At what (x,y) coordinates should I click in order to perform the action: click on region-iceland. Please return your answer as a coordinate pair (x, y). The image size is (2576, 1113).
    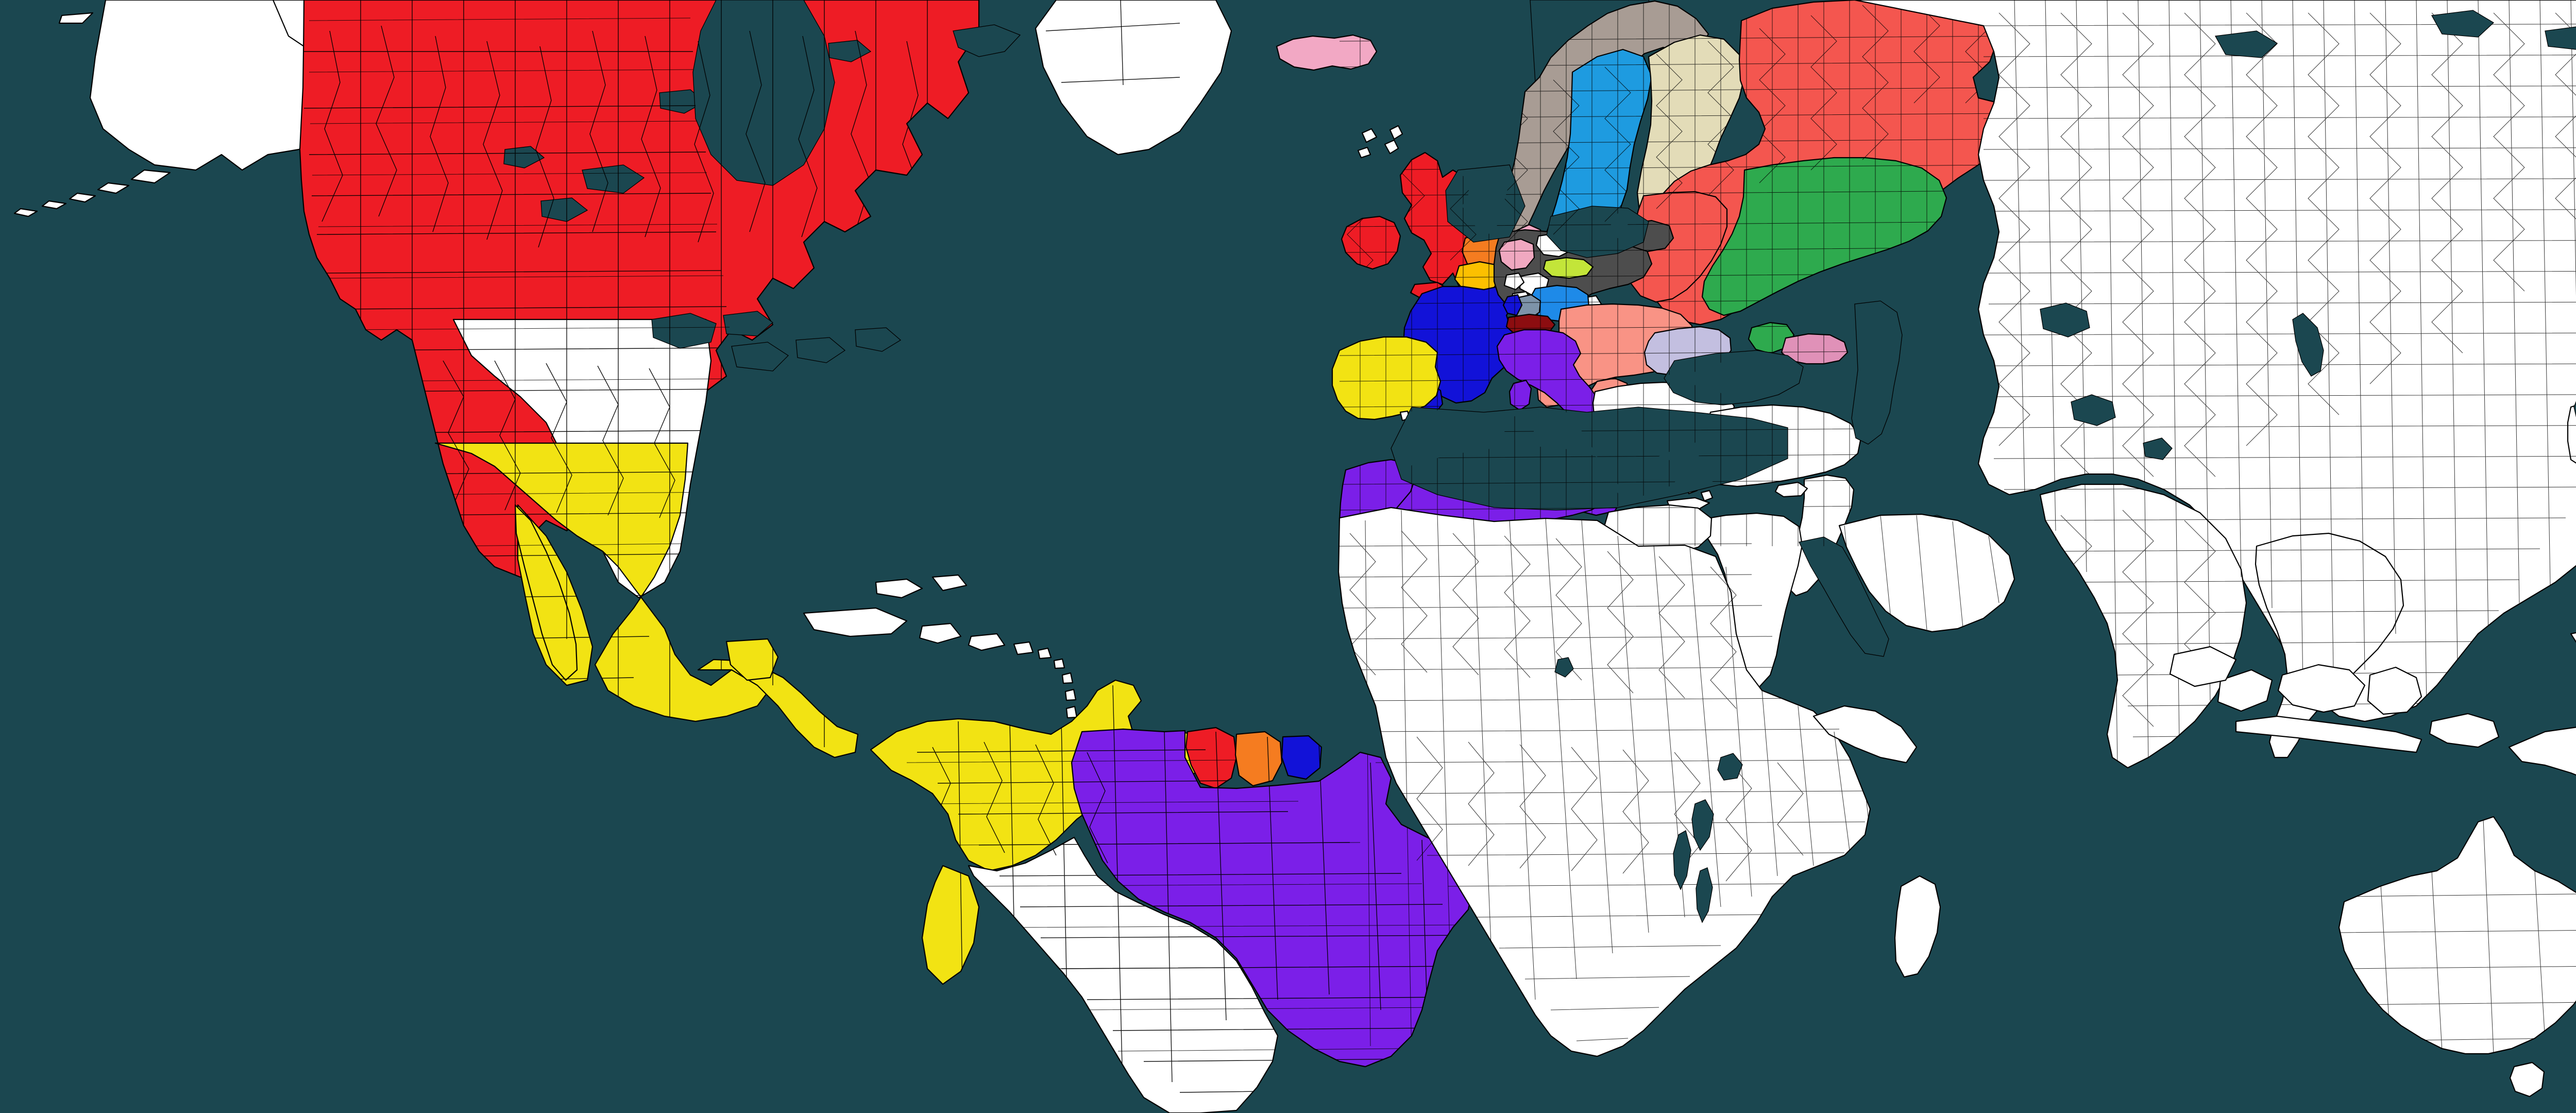
    Looking at the image, I should click on (1327, 52).